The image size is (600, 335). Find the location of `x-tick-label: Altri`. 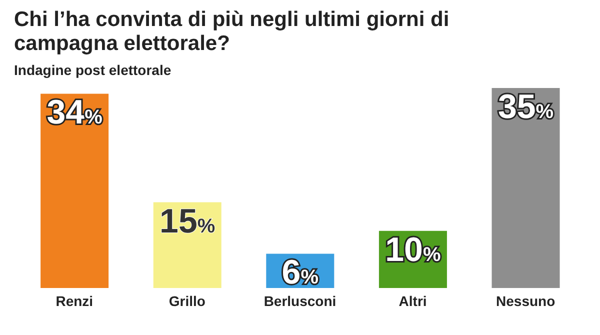

x-tick-label: Altri is located at coordinates (412, 300).